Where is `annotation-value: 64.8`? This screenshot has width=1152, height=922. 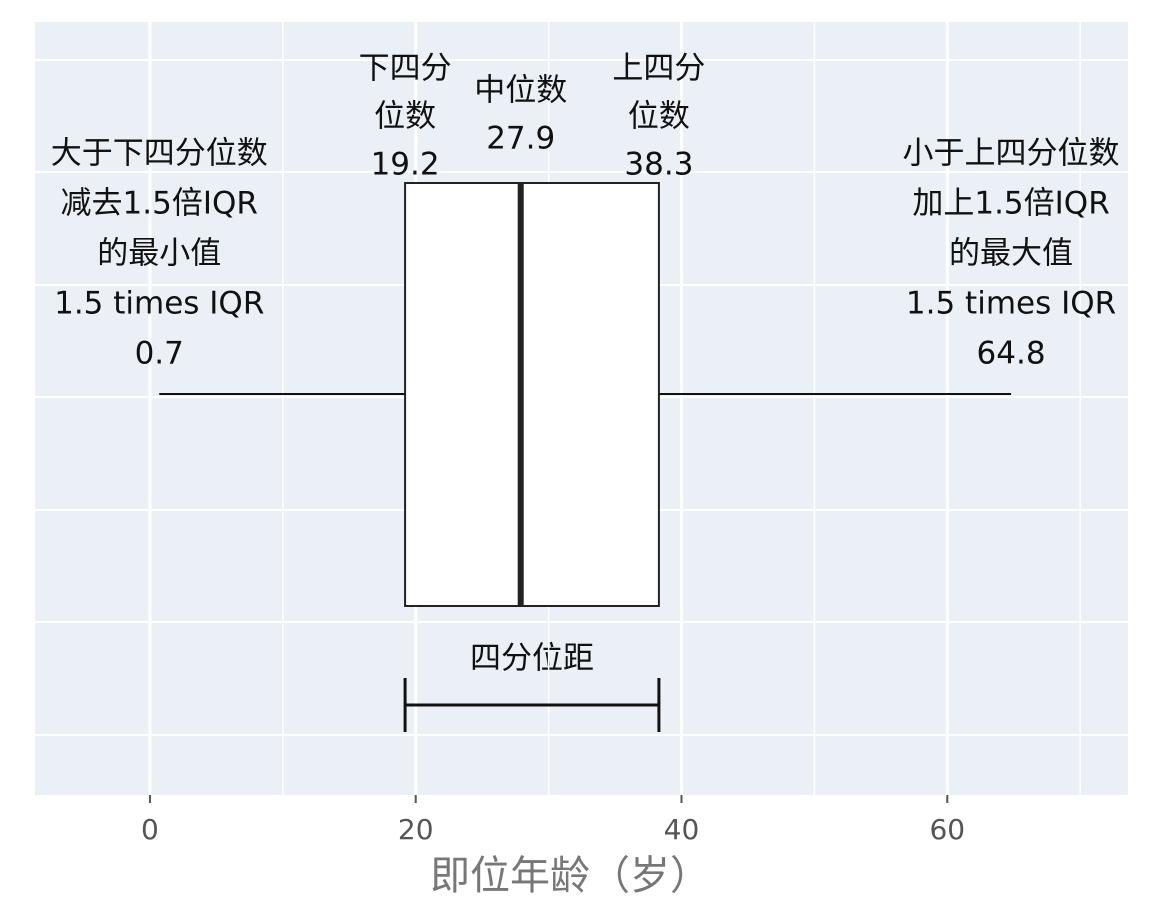
annotation-value: 64.8 is located at coordinates (1011, 354).